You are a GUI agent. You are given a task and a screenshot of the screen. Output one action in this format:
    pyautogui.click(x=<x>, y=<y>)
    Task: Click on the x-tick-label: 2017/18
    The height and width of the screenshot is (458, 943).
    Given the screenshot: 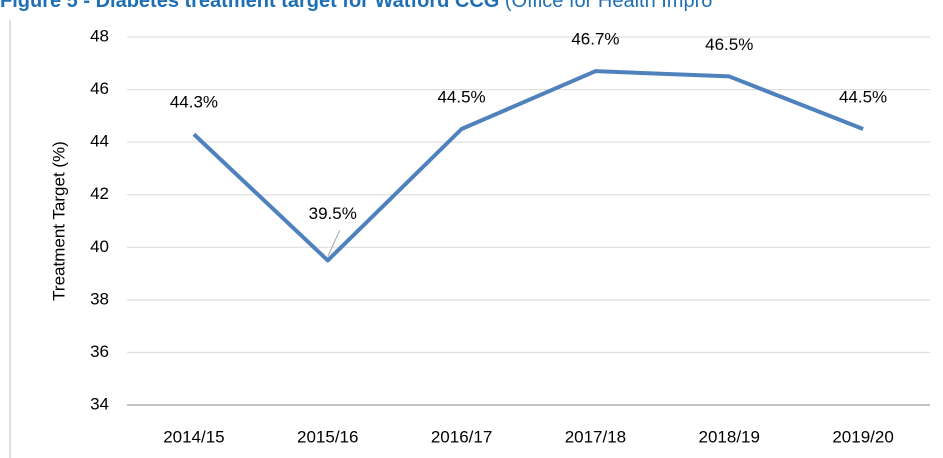 What is the action you would take?
    pyautogui.click(x=595, y=436)
    